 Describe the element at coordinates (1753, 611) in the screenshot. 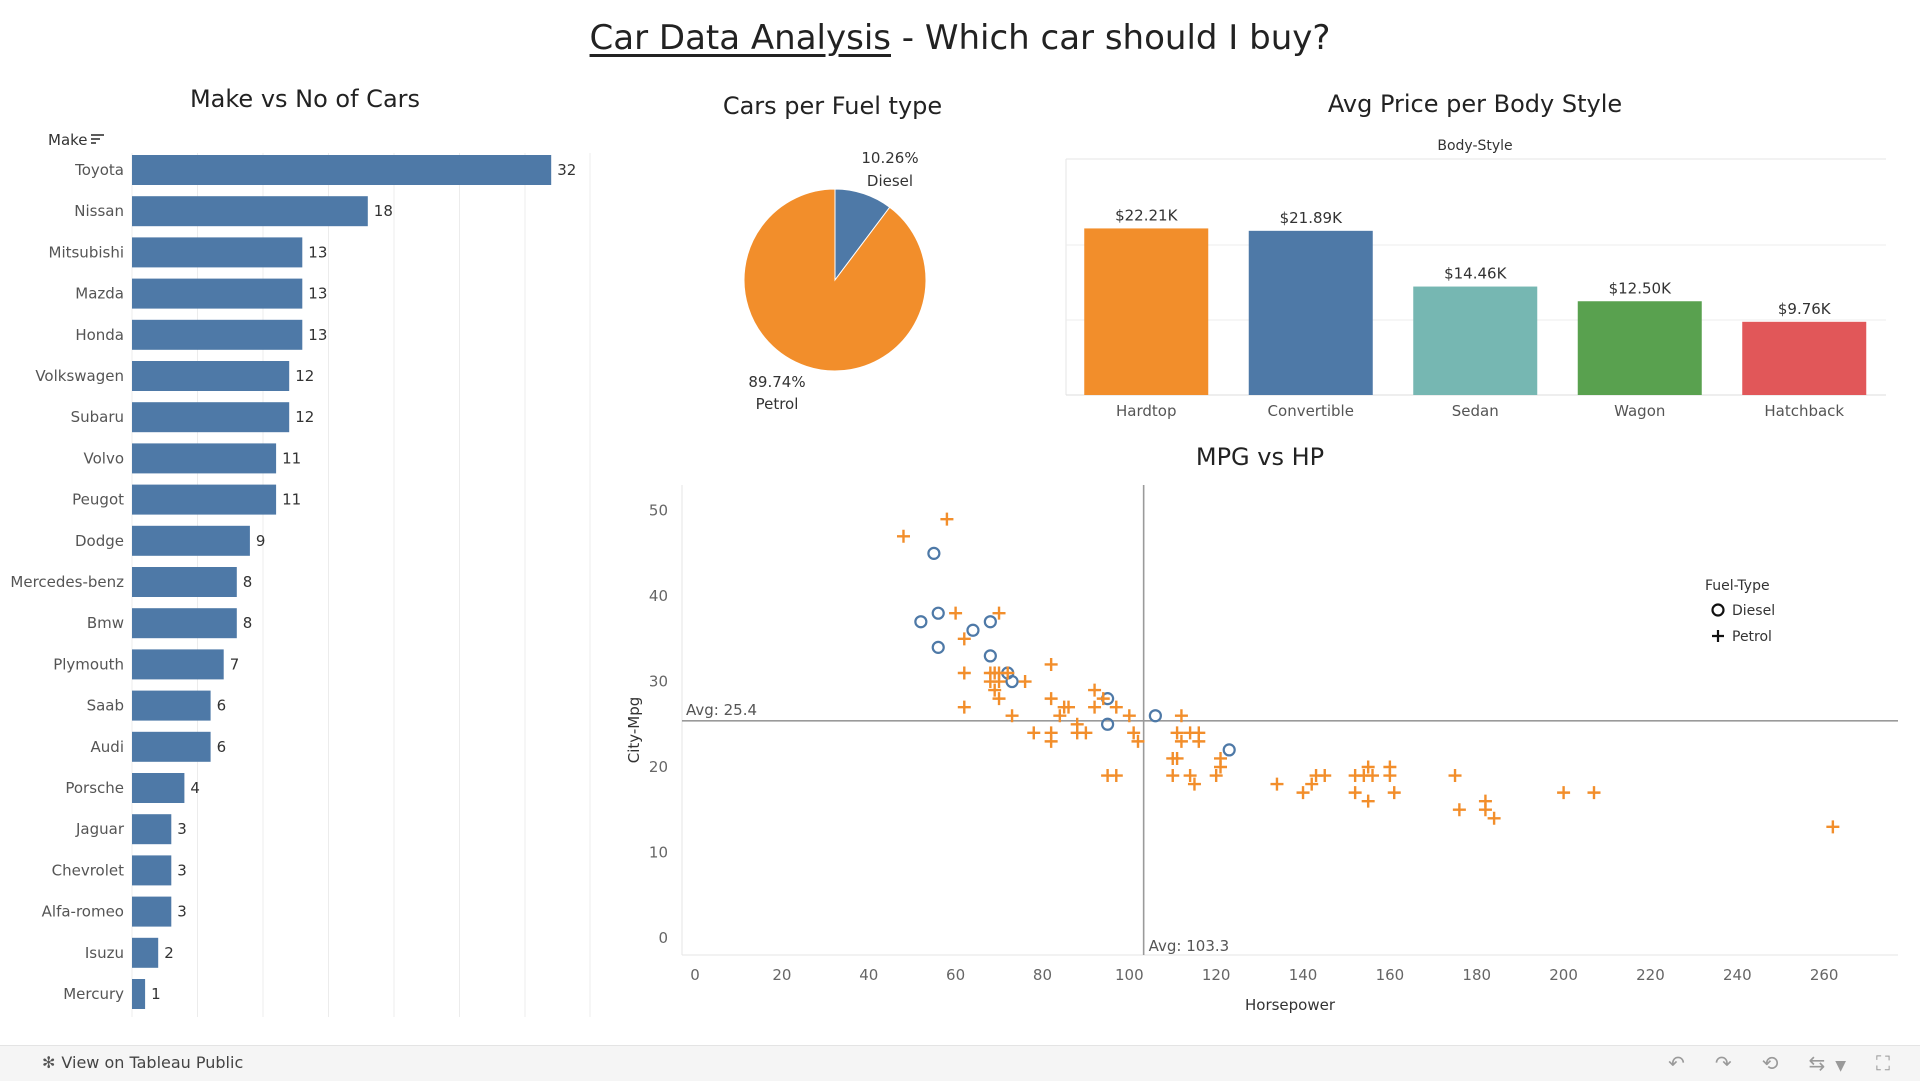

I see `legend-label: Diesel` at that location.